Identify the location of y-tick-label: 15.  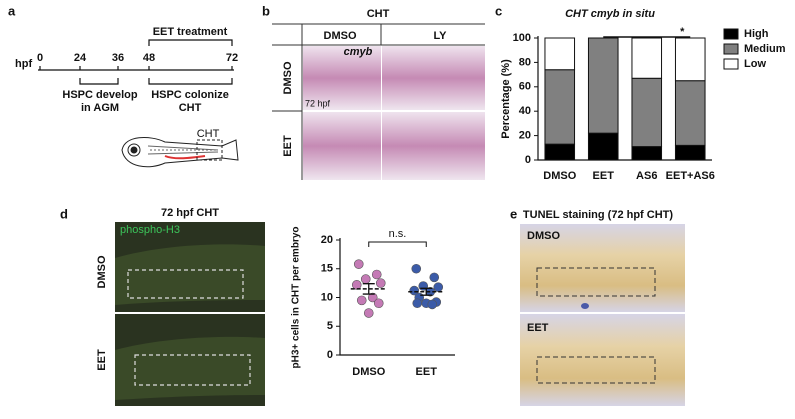
(327, 269).